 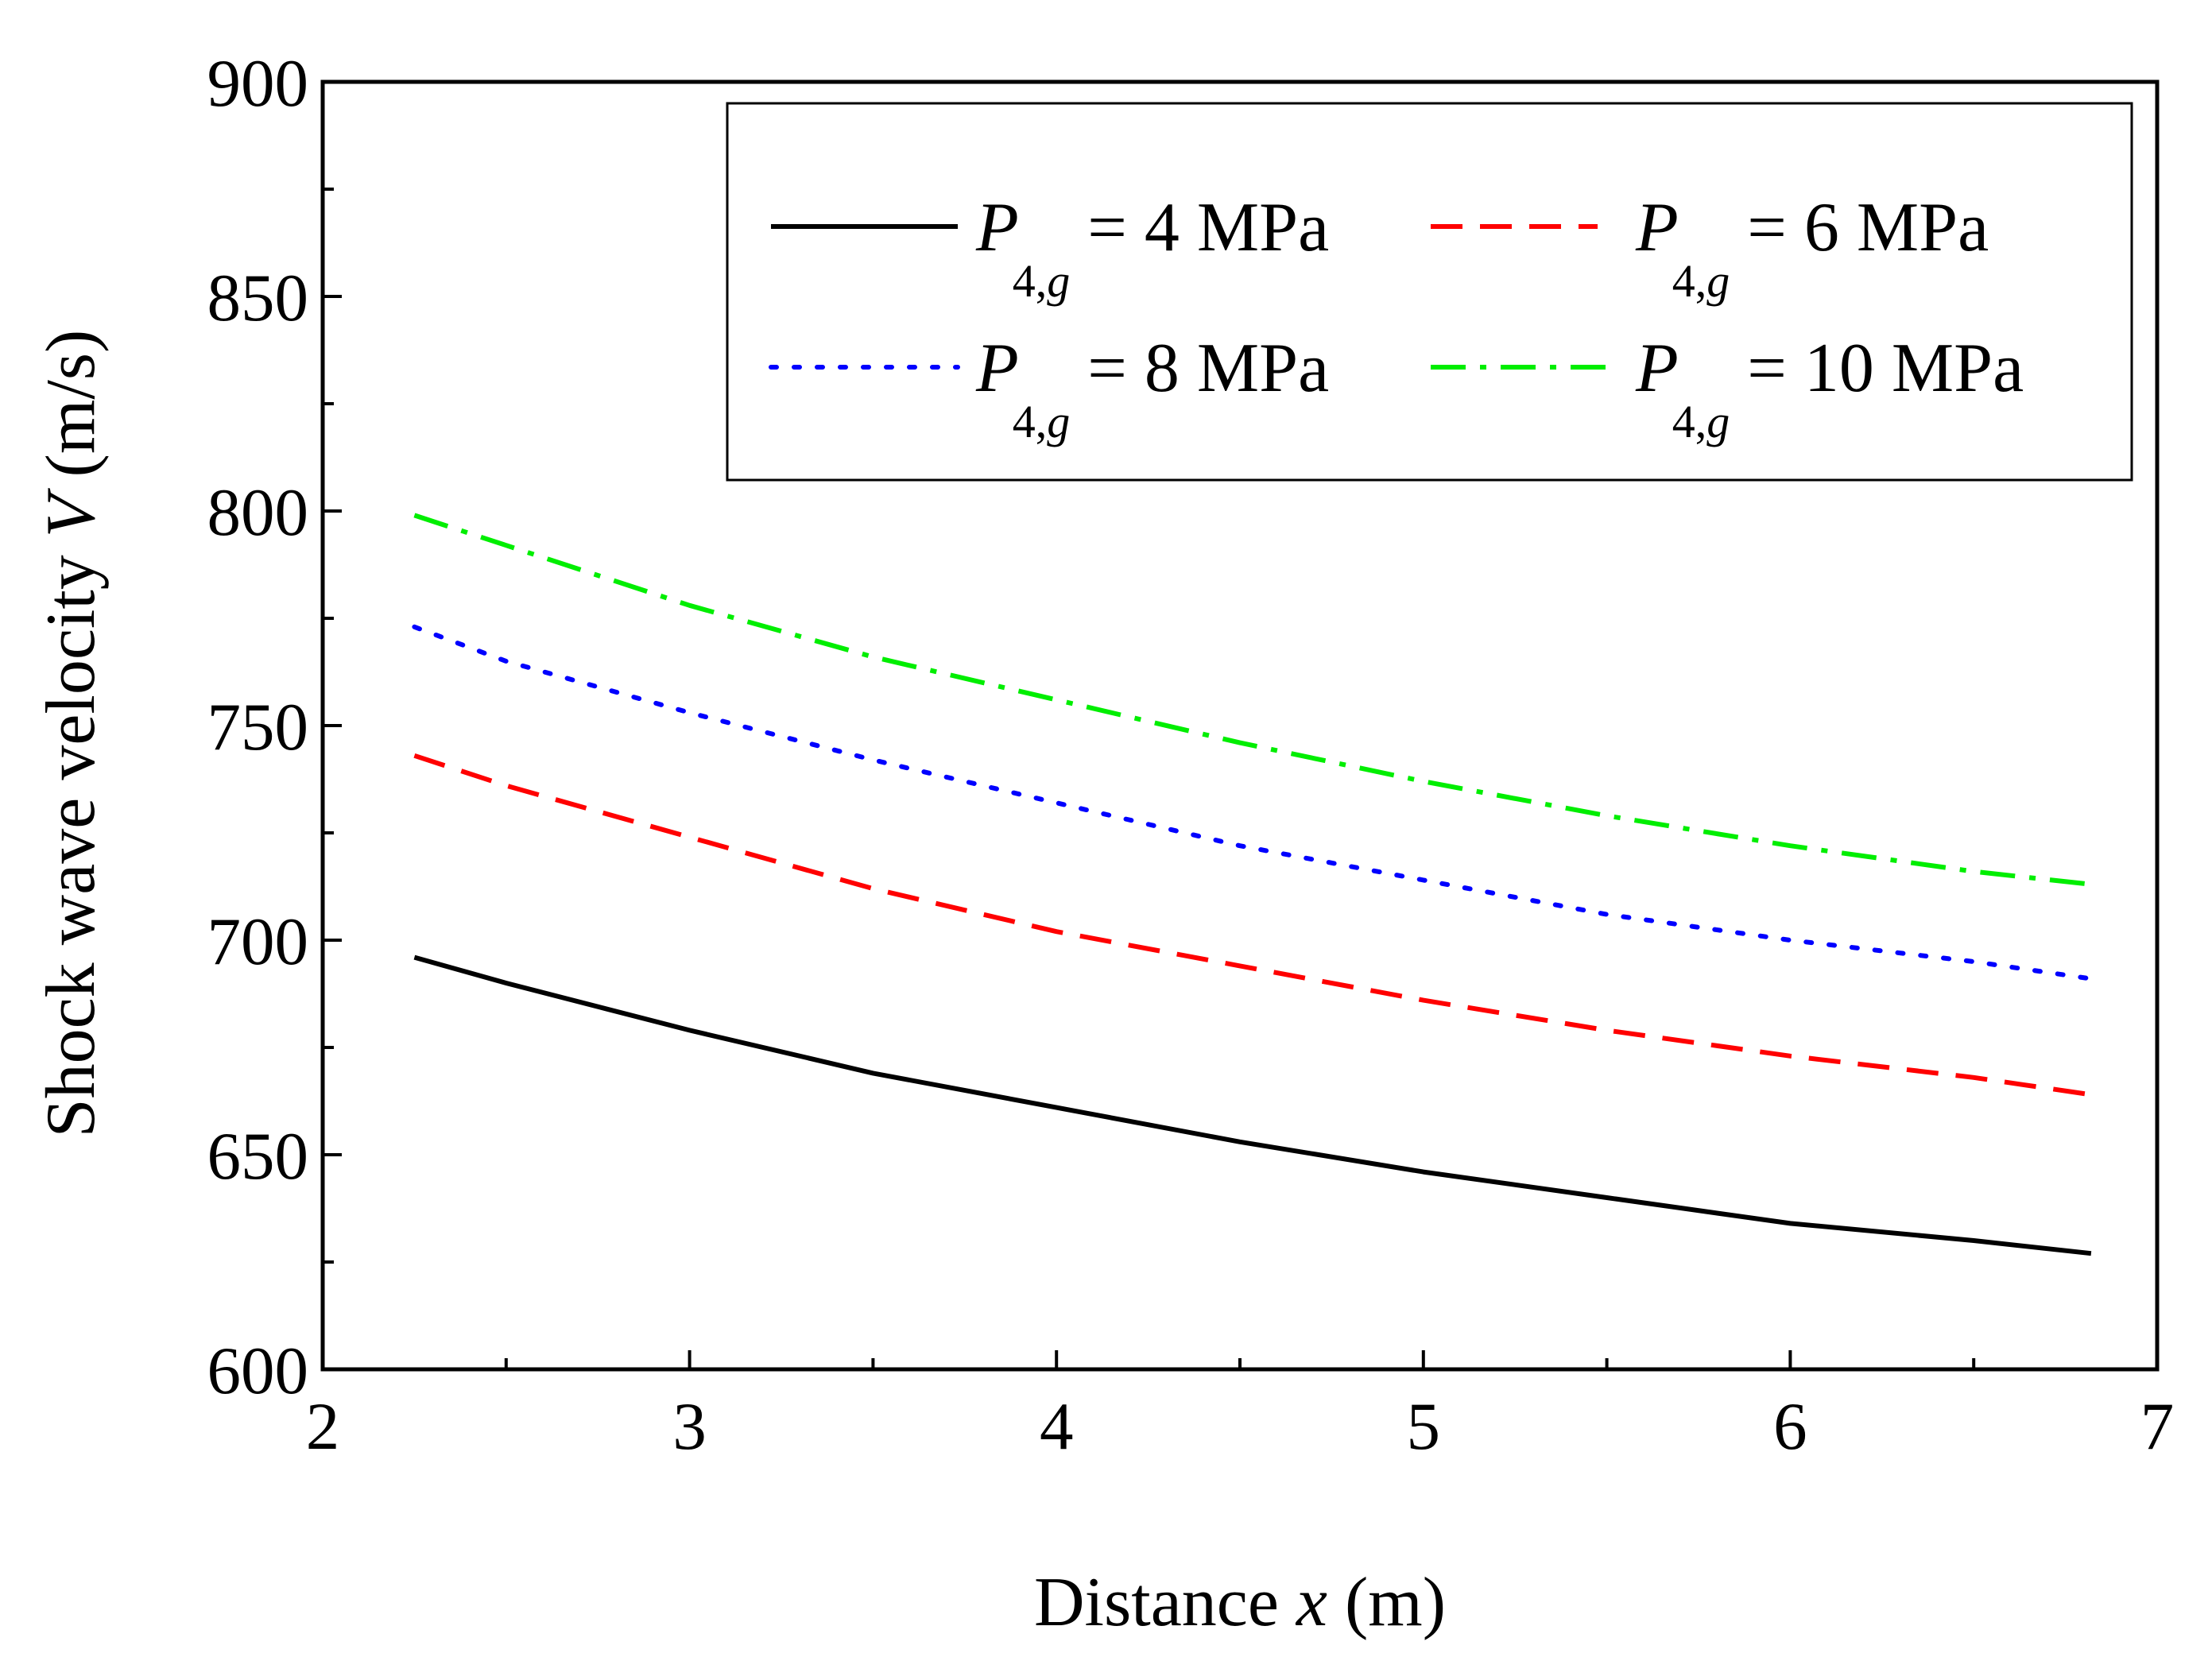 I want to click on legend-label-1: P 4,g = 4 MPa, so click(x=1152, y=248).